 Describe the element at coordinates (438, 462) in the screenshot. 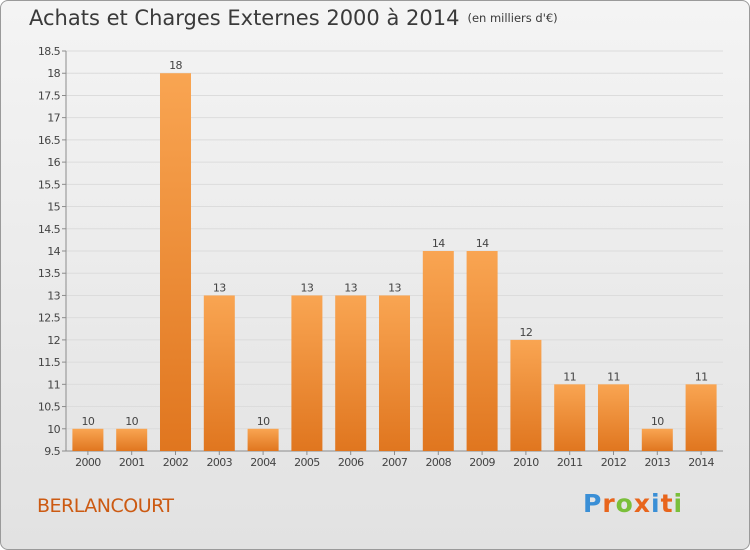

I see `x-tick-label: 2008` at that location.